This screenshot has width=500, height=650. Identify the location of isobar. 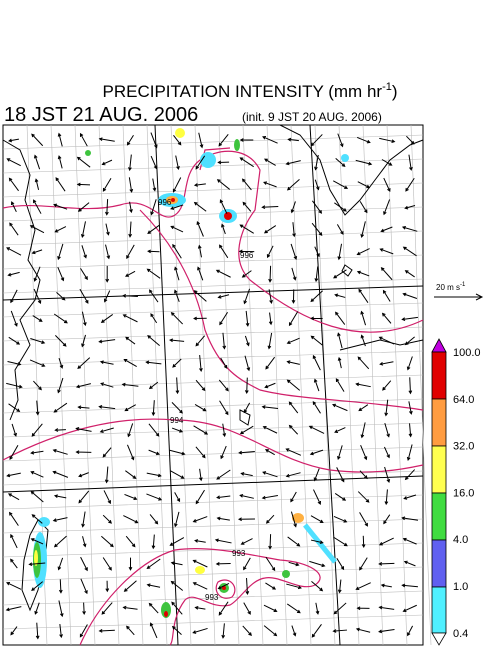
(225, 589).